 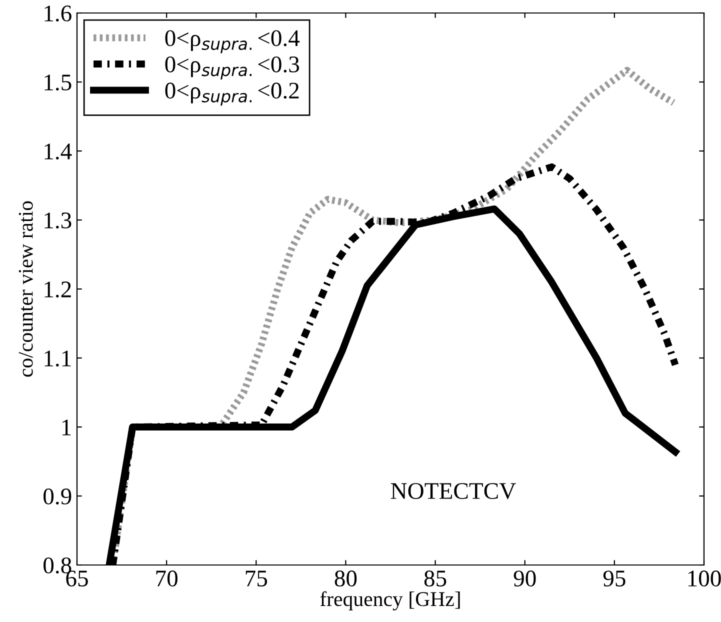 I want to click on y-tick-label: 0.9, so click(x=58, y=496).